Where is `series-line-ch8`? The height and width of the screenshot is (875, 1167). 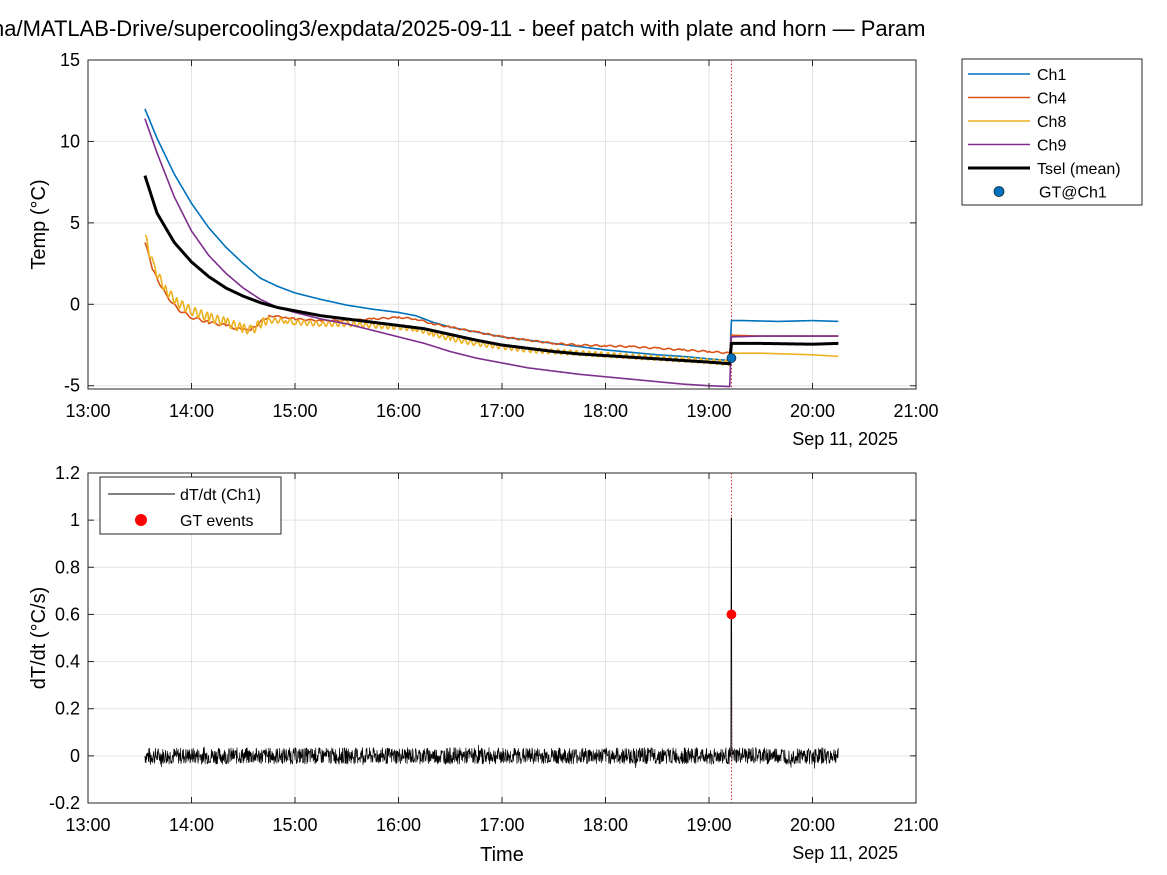
series-line-ch8 is located at coordinates (491, 300).